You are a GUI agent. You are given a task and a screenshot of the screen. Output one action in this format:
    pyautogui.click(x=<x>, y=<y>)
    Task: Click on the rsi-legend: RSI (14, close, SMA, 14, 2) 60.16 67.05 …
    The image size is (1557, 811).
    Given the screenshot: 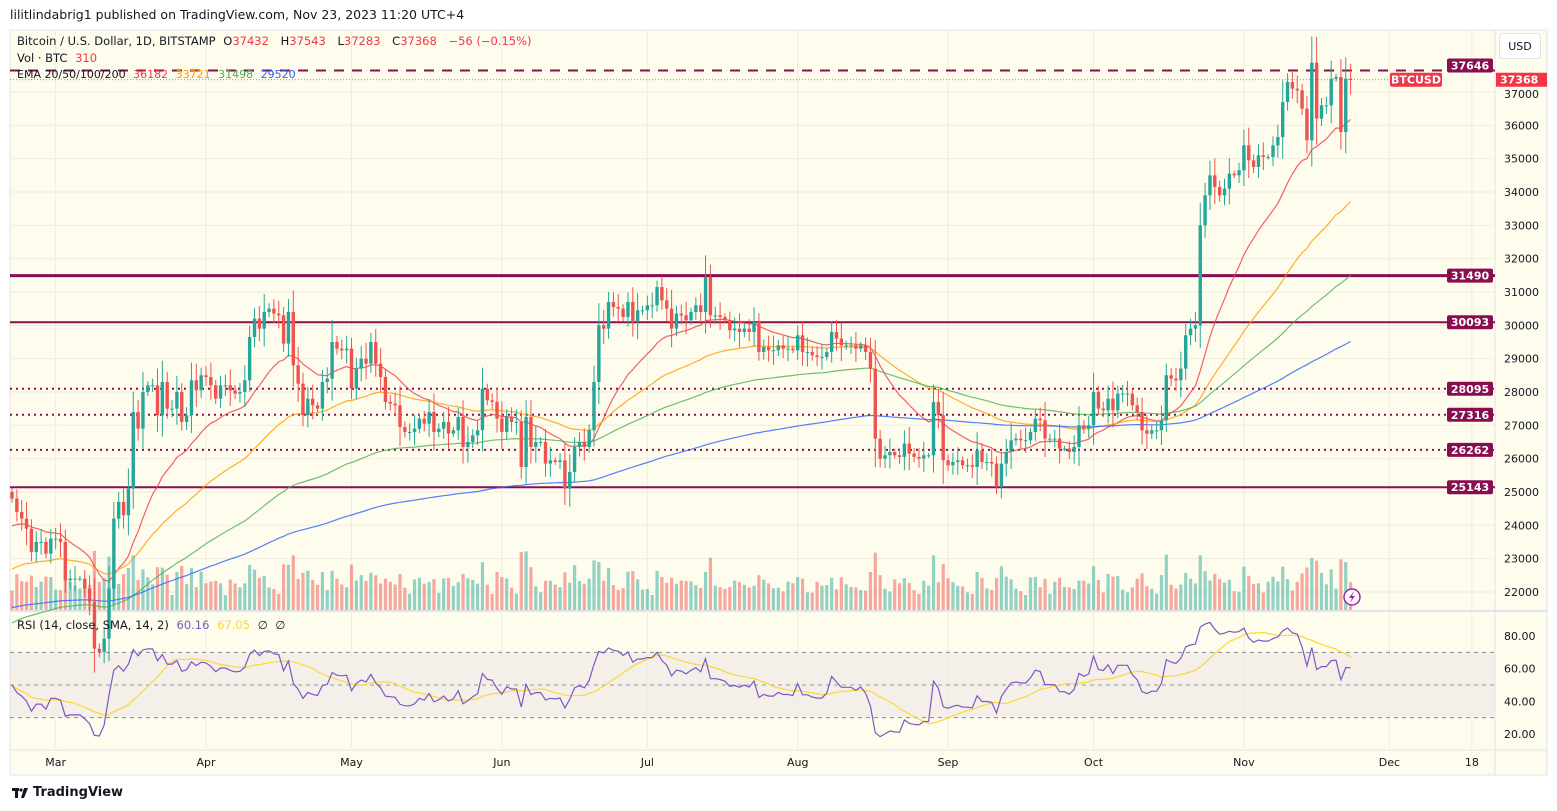 What is the action you would take?
    pyautogui.click(x=153, y=625)
    